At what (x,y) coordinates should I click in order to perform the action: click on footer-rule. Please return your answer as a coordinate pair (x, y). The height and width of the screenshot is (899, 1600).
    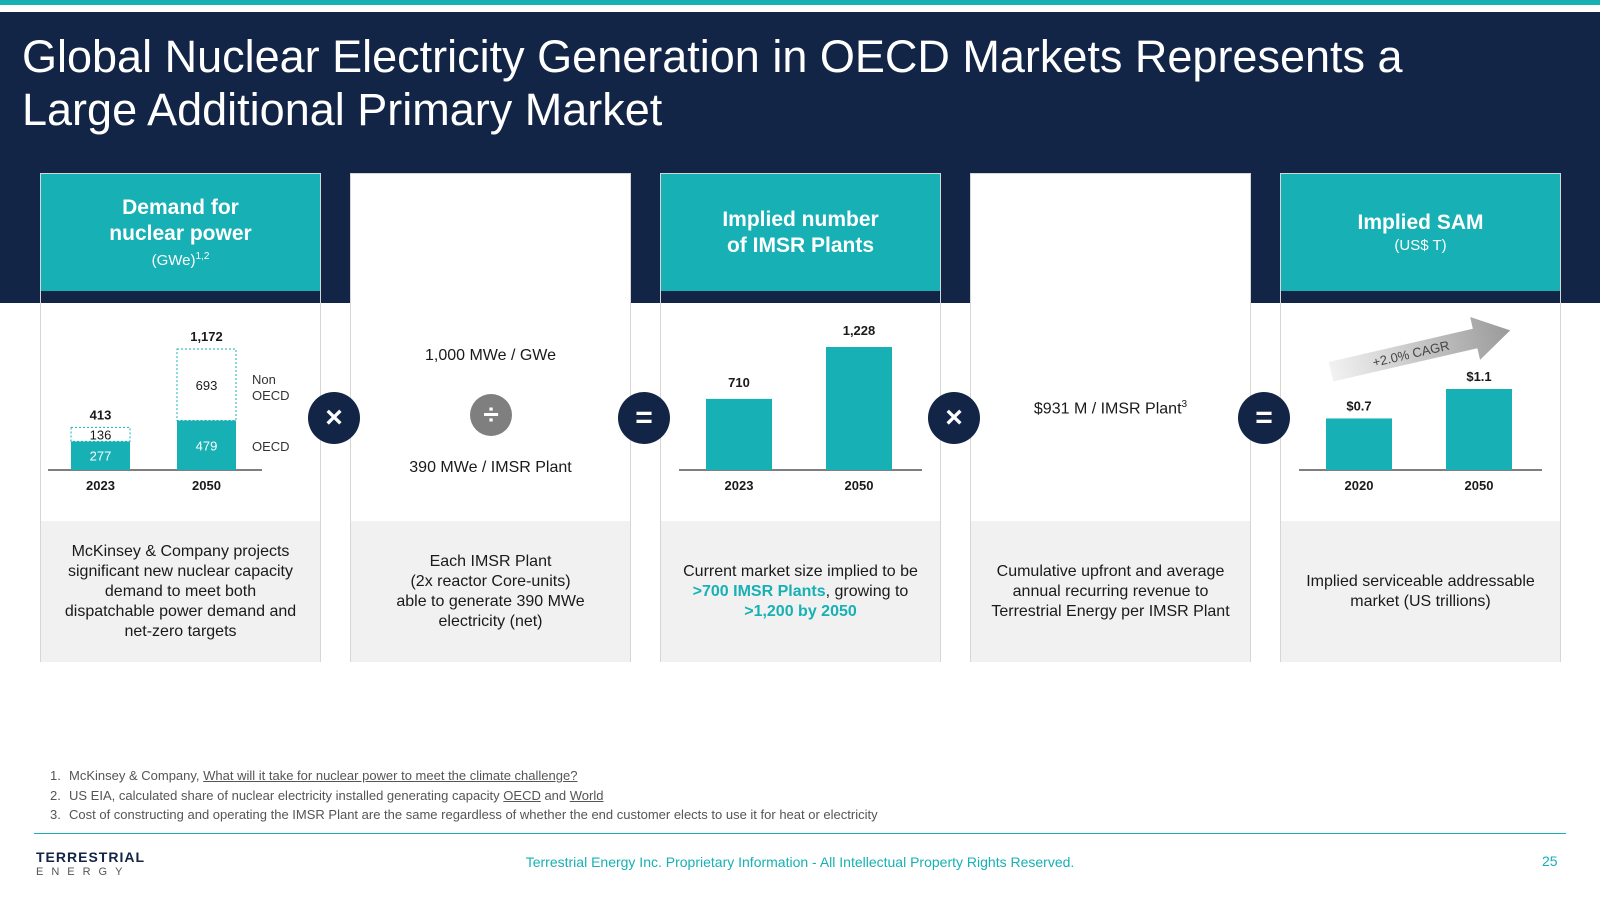
    Looking at the image, I should click on (800, 833).